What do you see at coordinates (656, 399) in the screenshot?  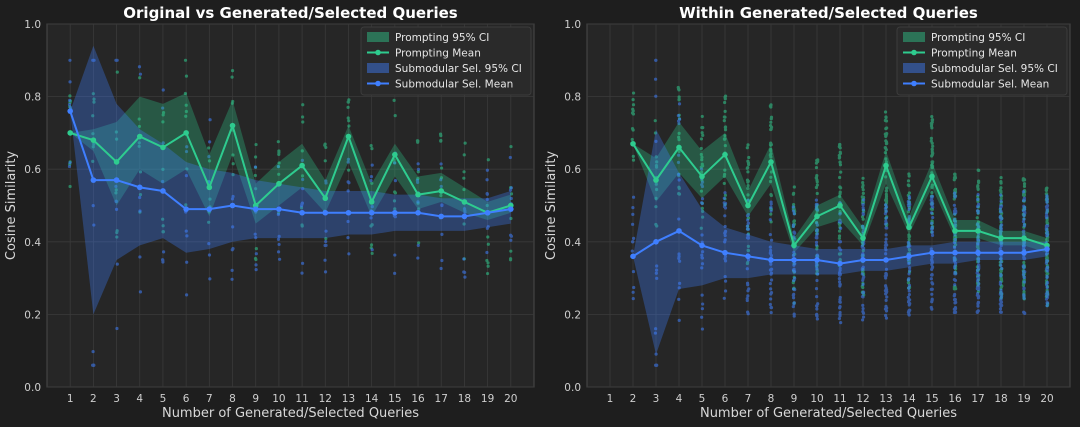 I see `x-tick-label: 3` at bounding box center [656, 399].